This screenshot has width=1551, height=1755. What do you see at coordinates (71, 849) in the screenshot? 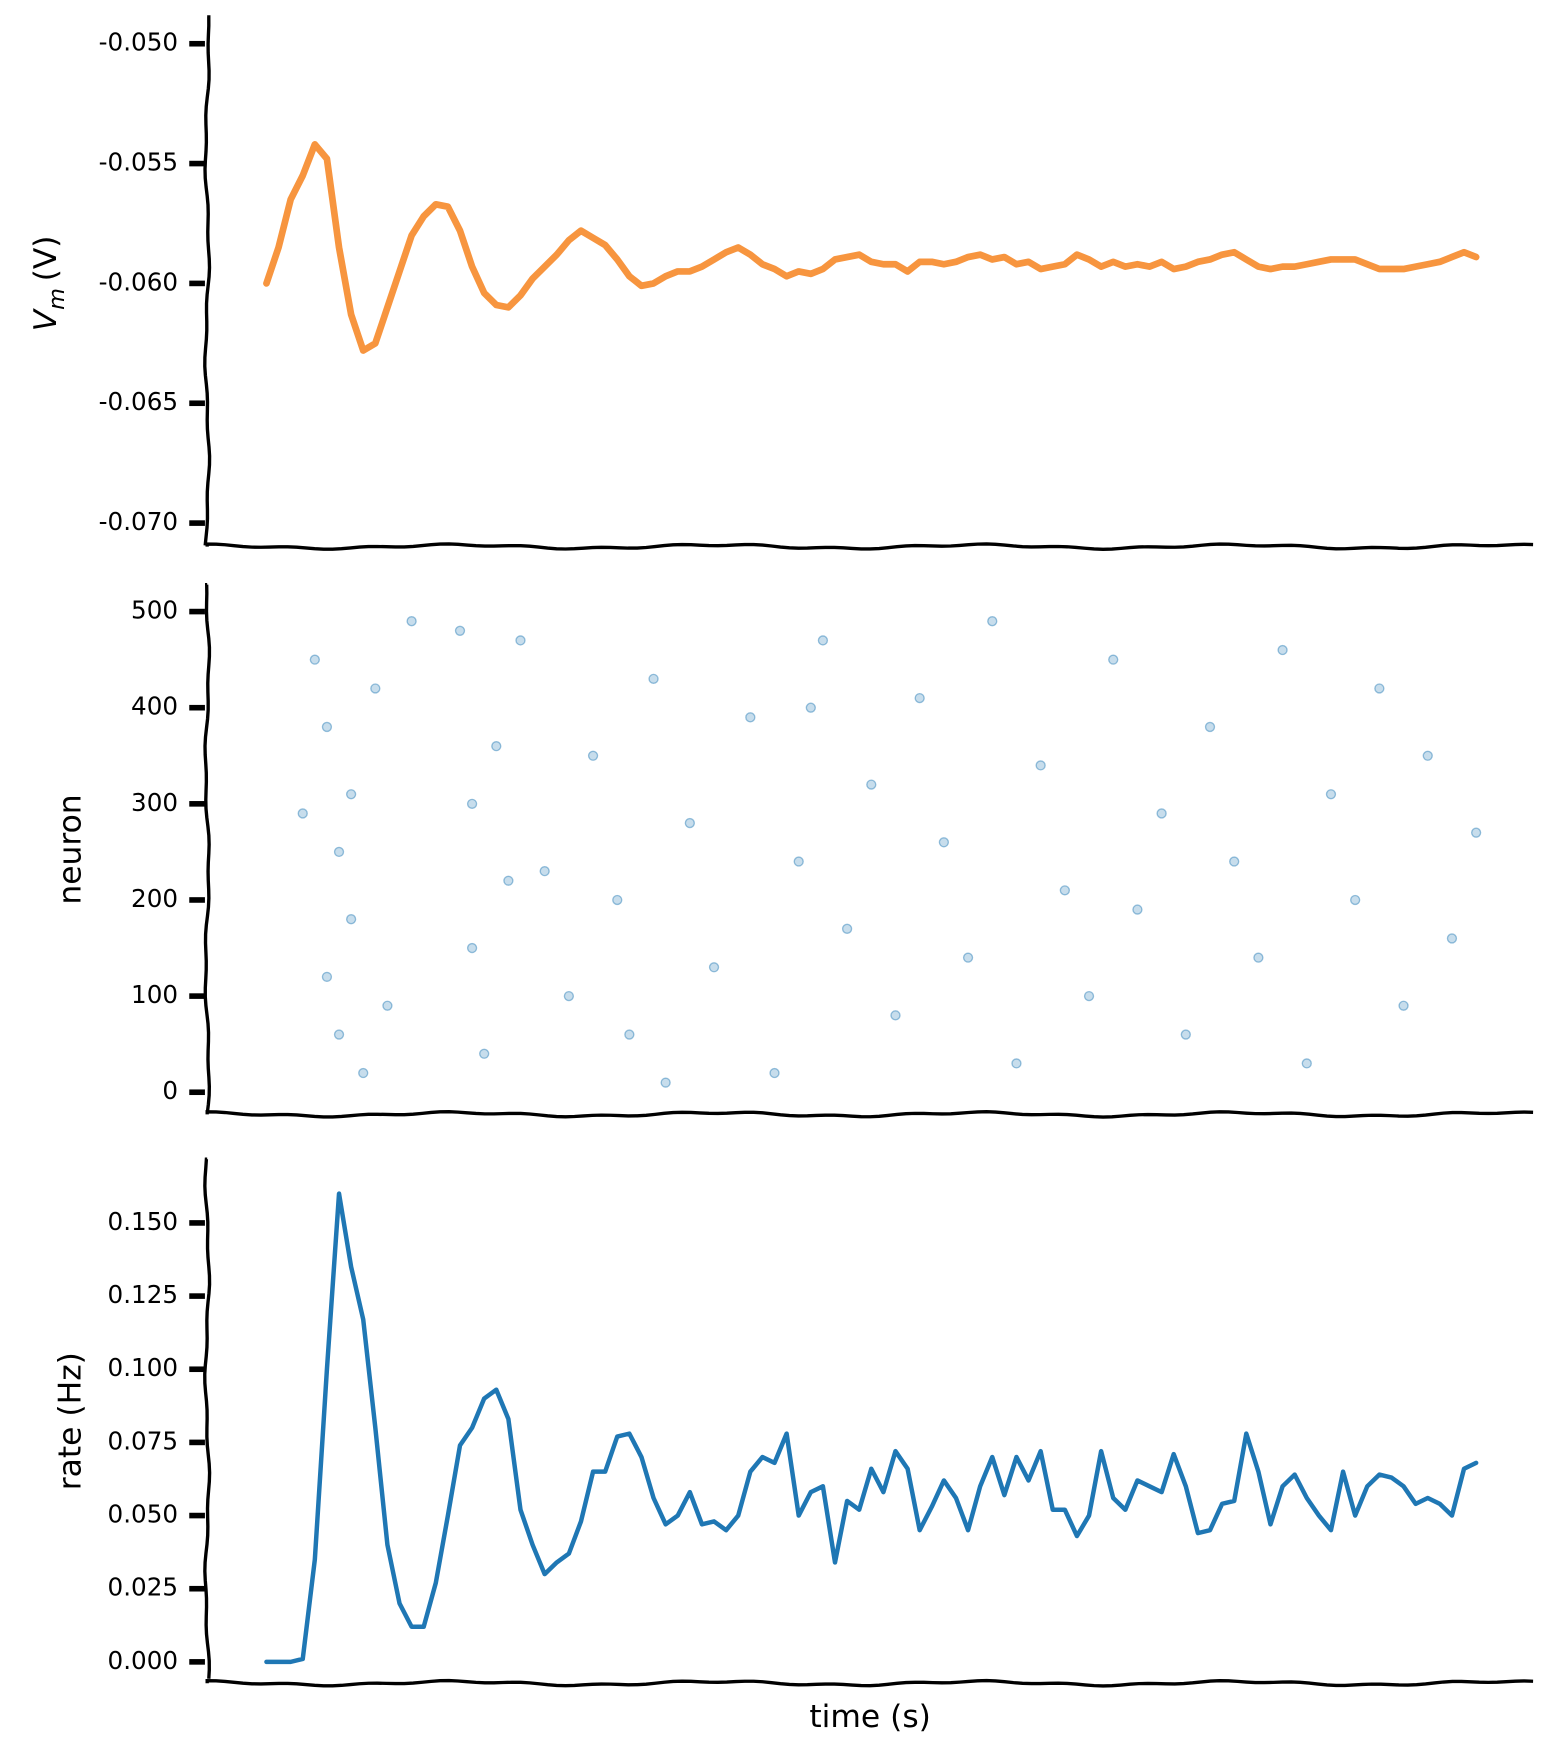
I see `y-axis-label: neuron` at bounding box center [71, 849].